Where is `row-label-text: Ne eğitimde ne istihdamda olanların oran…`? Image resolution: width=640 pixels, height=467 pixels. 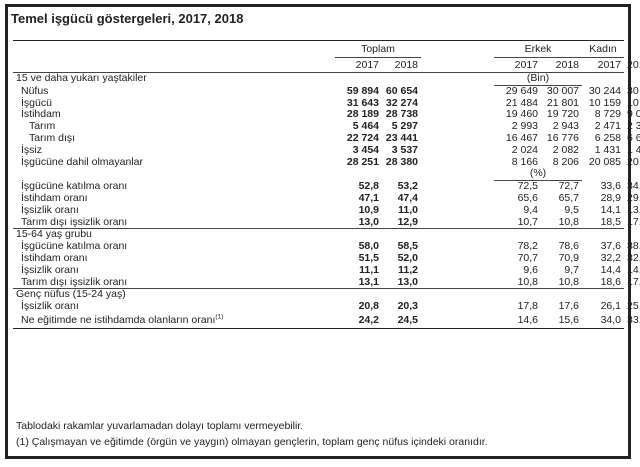
row-label-text: Ne eğitimde ne istihdamda olanların oran… is located at coordinates (118, 319).